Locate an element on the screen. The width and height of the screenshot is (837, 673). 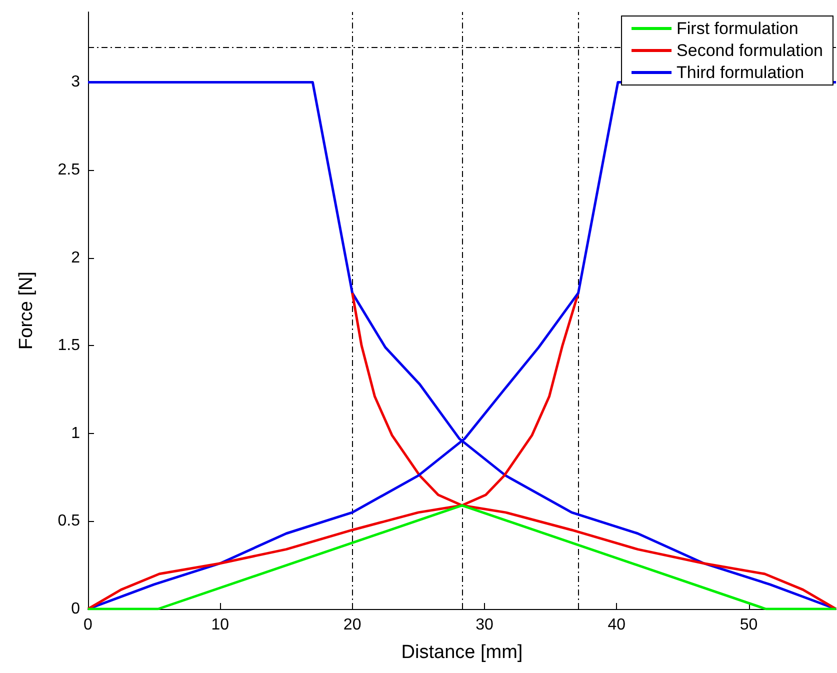
legend-label: Second formulation is located at coordinates (750, 50).